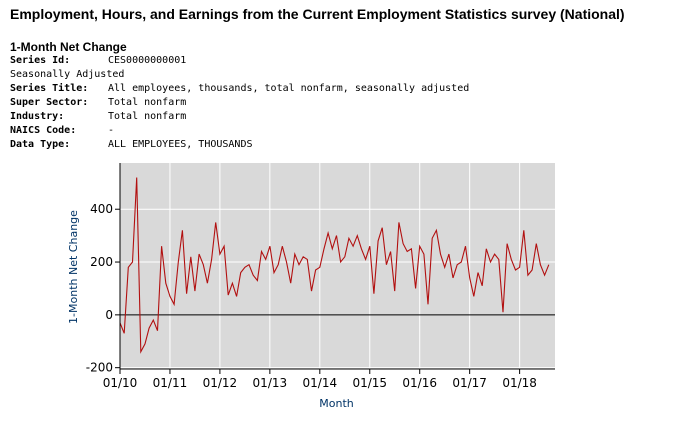 The image size is (688, 446). Describe the element at coordinates (101, 262) in the screenshot. I see `y-tick-label: 200` at that location.